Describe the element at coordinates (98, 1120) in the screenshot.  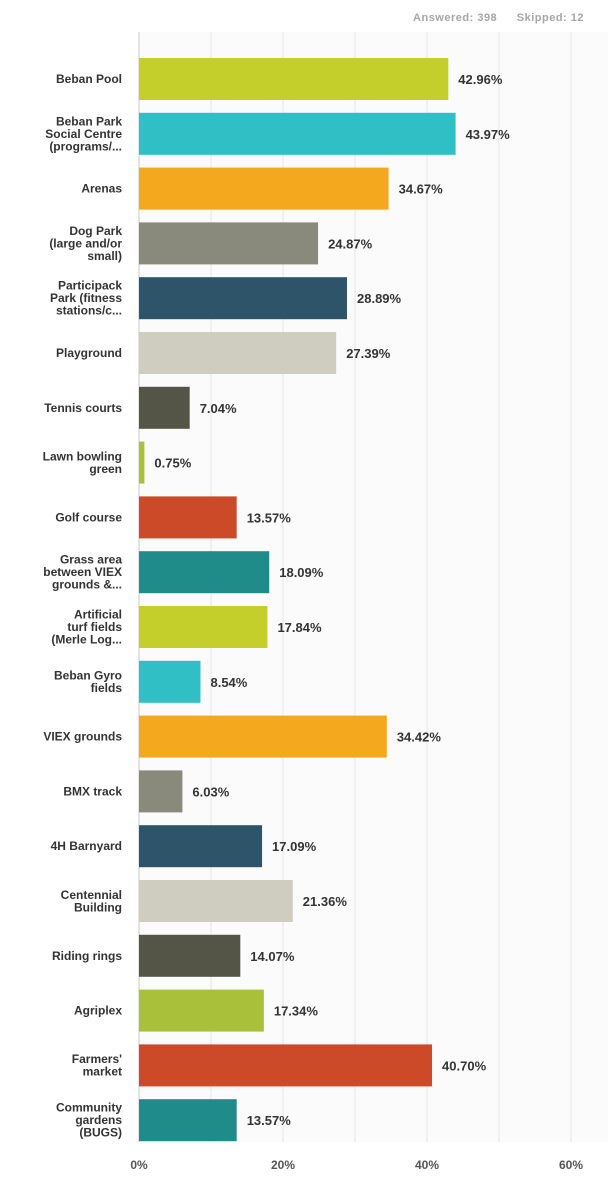
I see `category-label: gardens` at that location.